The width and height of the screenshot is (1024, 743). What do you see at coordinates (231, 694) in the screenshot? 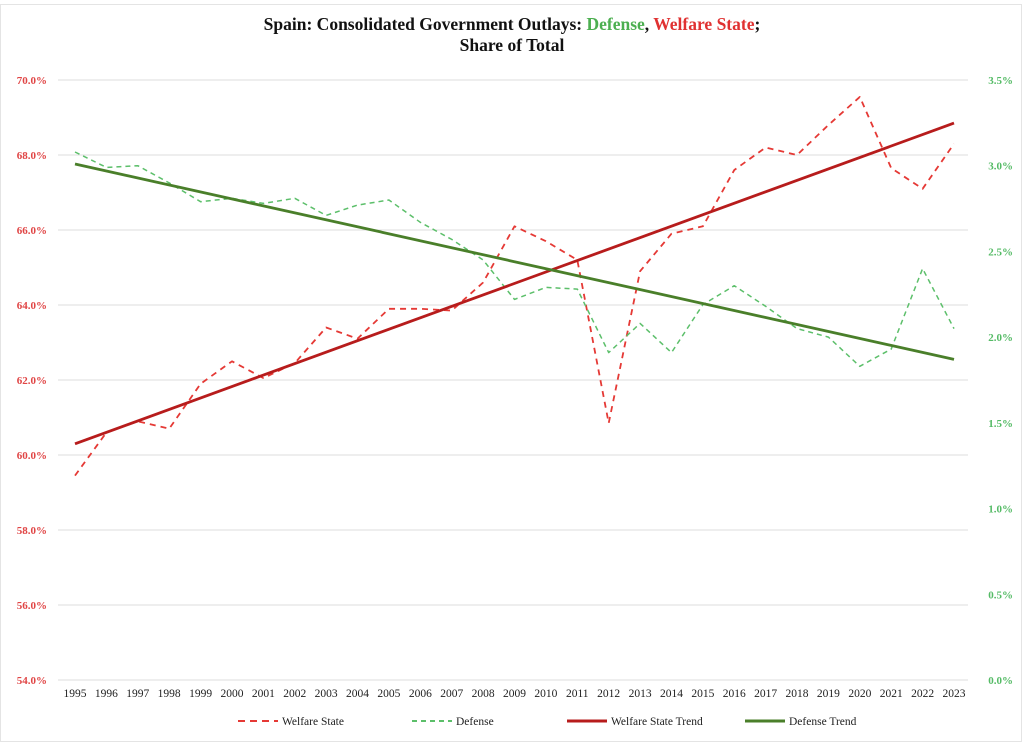
I see `x-tick-label: 2000` at bounding box center [231, 694].